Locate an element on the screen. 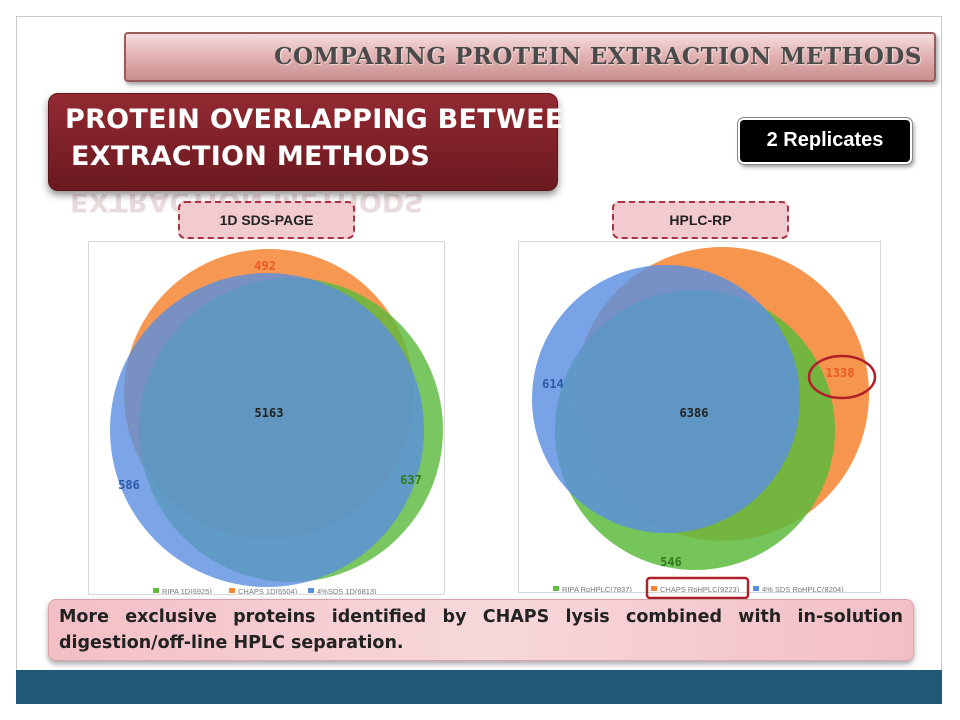  method-label-hplc-rp: HPLC-RP is located at coordinates (700, 220).